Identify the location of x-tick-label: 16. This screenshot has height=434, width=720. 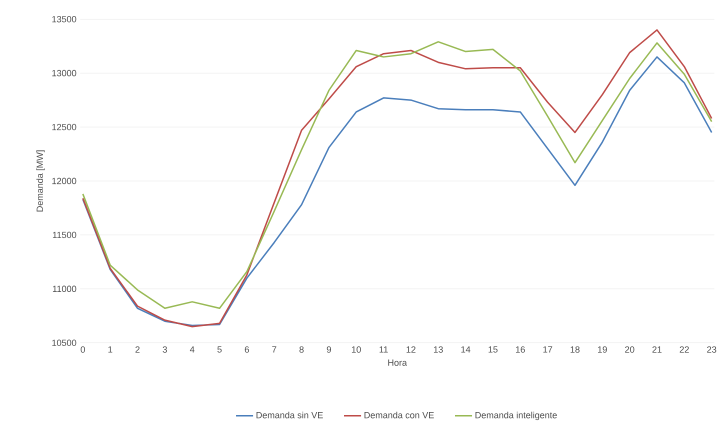
(520, 349).